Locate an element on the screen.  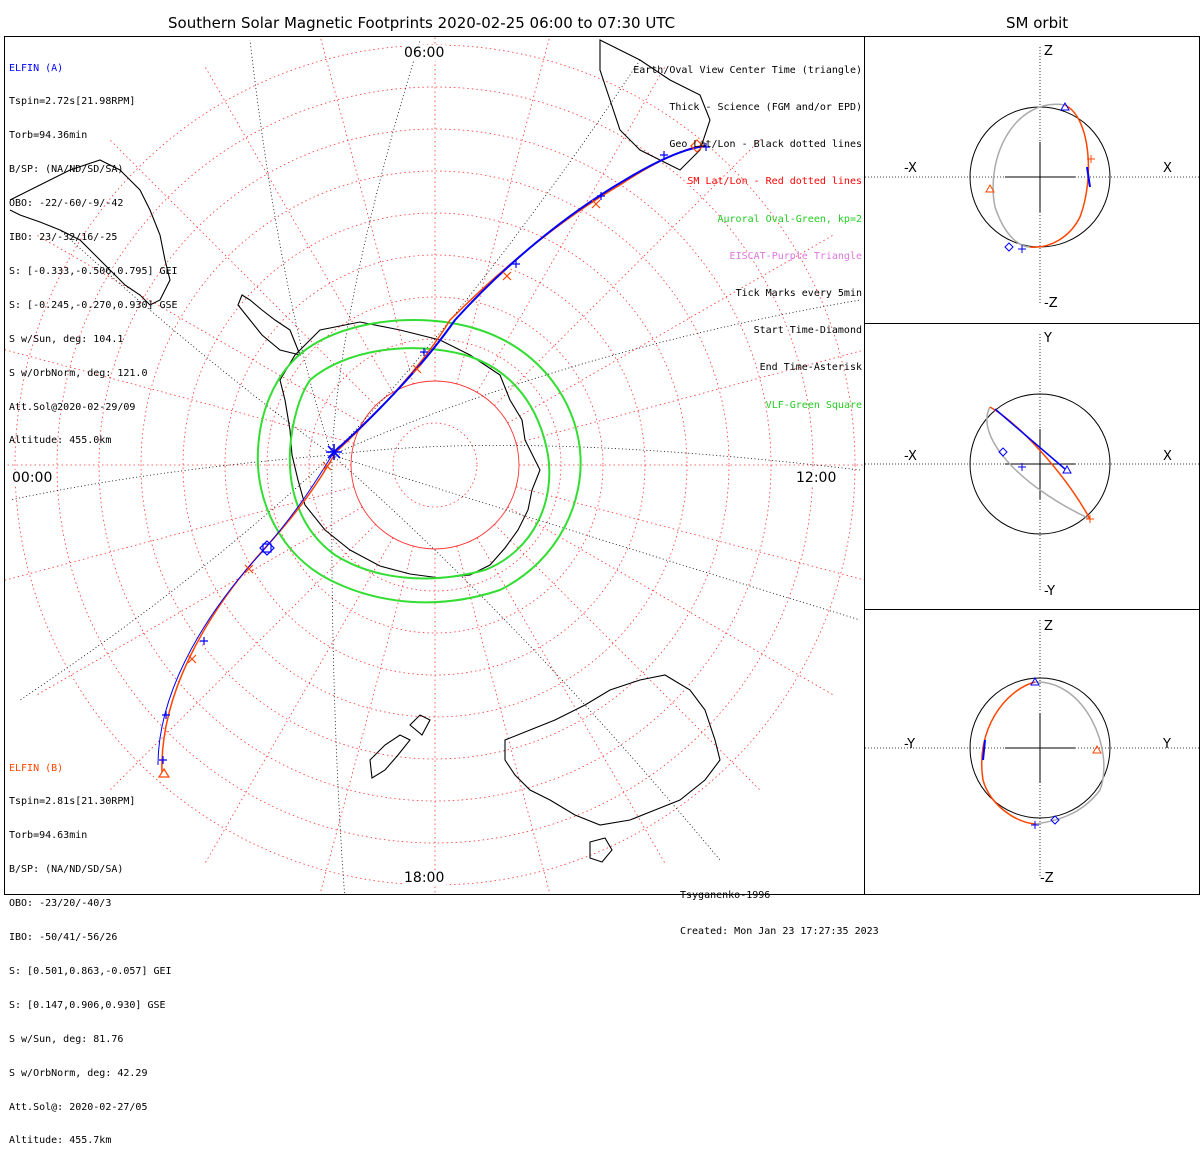
elfin-b-start-diamond is located at coordinates (697, 146).